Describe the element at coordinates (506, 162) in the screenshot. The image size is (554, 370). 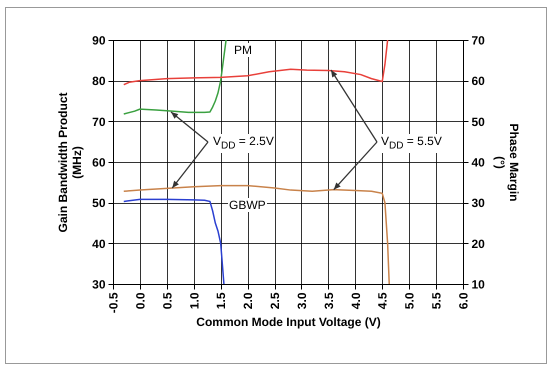
I see `y2-axis-title: Phase Margin (°)` at that location.